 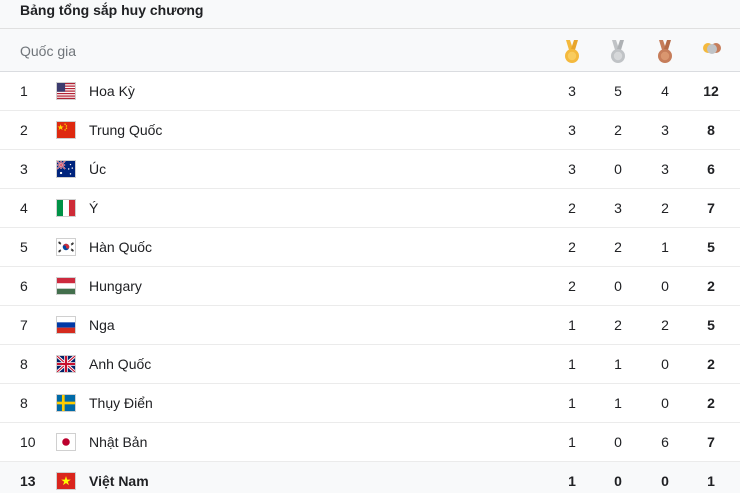 What do you see at coordinates (24, 91) in the screenshot?
I see `rank: 1` at bounding box center [24, 91].